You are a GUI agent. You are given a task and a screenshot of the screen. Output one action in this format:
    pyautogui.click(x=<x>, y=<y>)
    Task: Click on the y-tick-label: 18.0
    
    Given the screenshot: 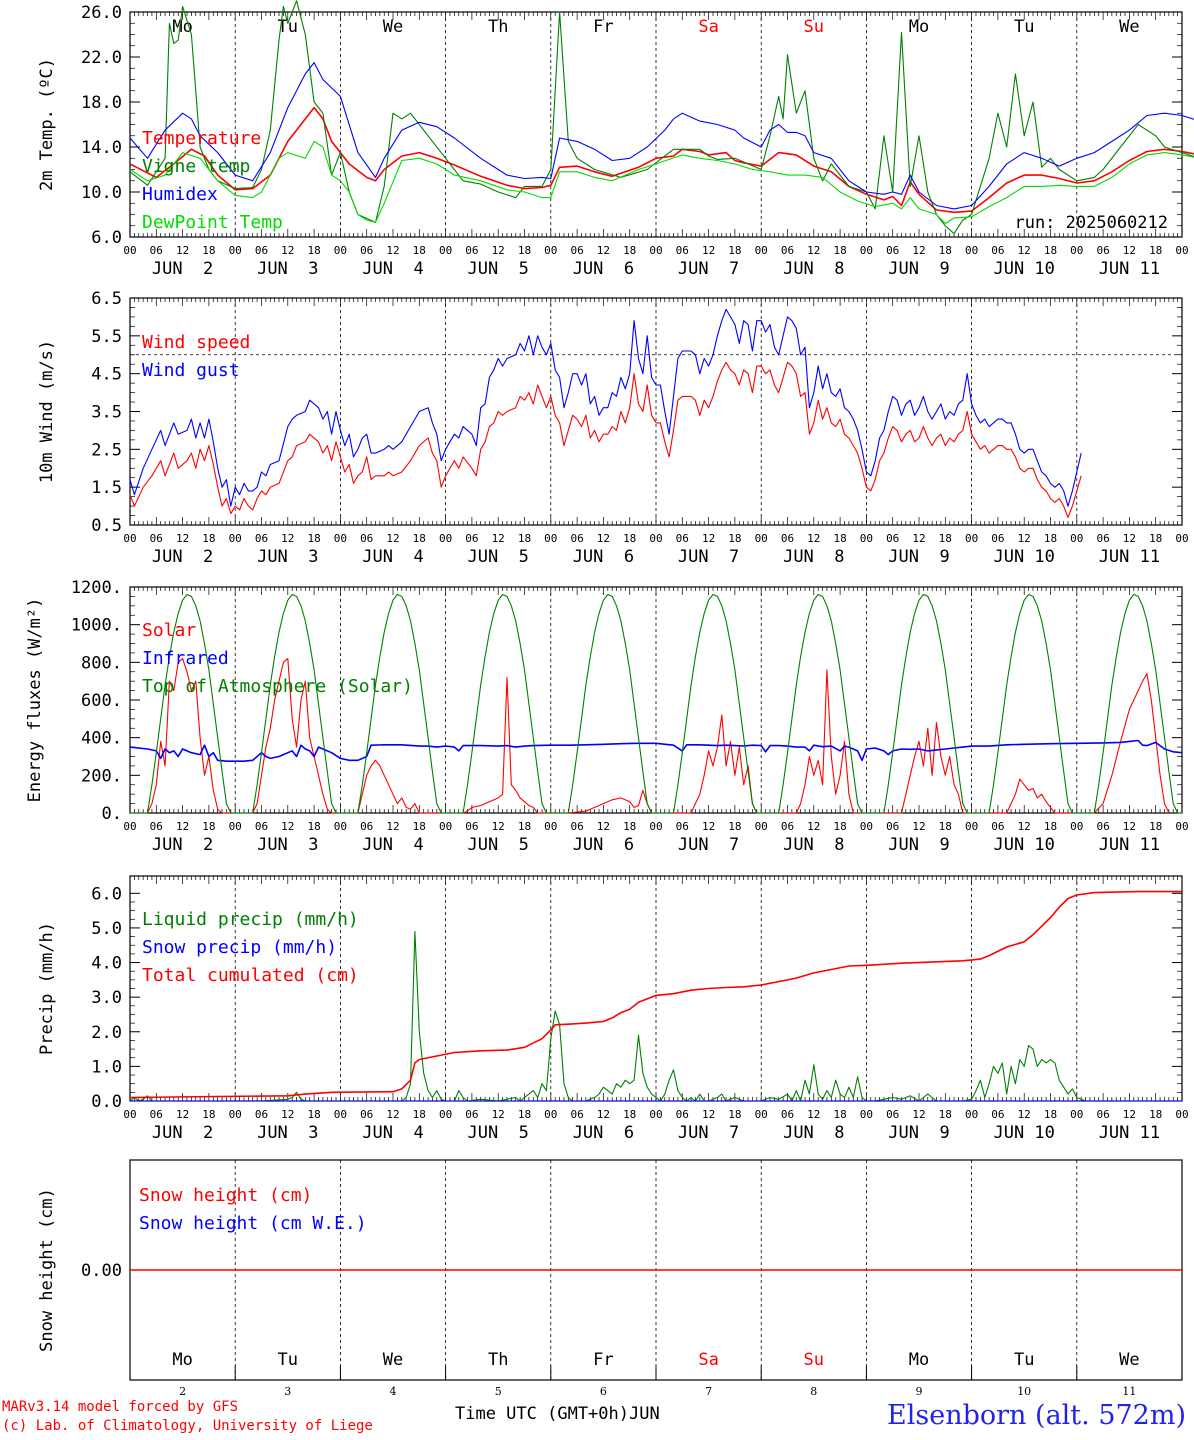 What is the action you would take?
    pyautogui.click(x=101, y=103)
    